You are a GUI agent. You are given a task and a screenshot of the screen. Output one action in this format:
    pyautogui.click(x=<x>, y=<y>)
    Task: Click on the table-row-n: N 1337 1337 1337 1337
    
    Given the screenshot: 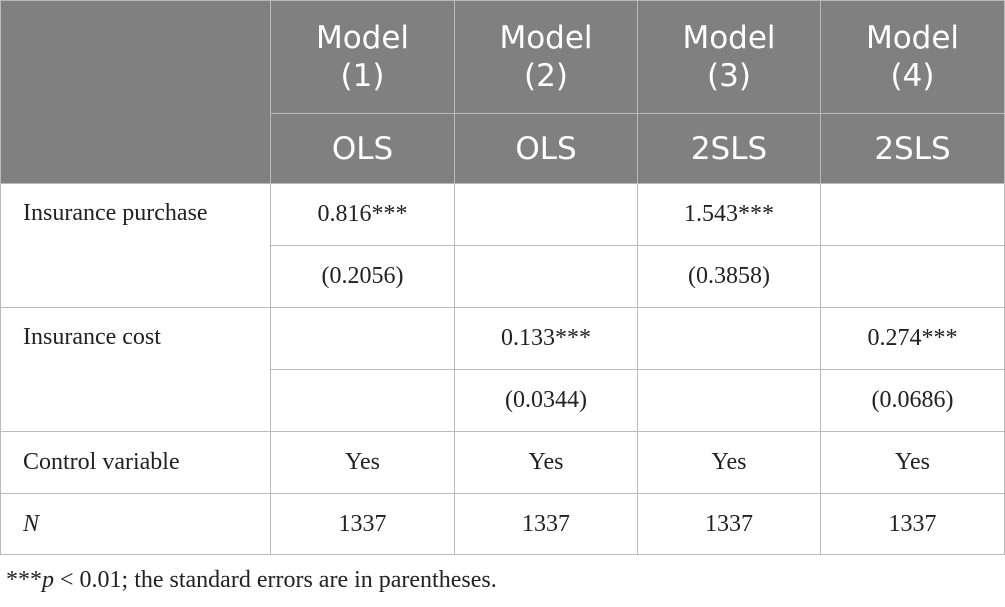 What is the action you would take?
    pyautogui.click(x=502, y=524)
    